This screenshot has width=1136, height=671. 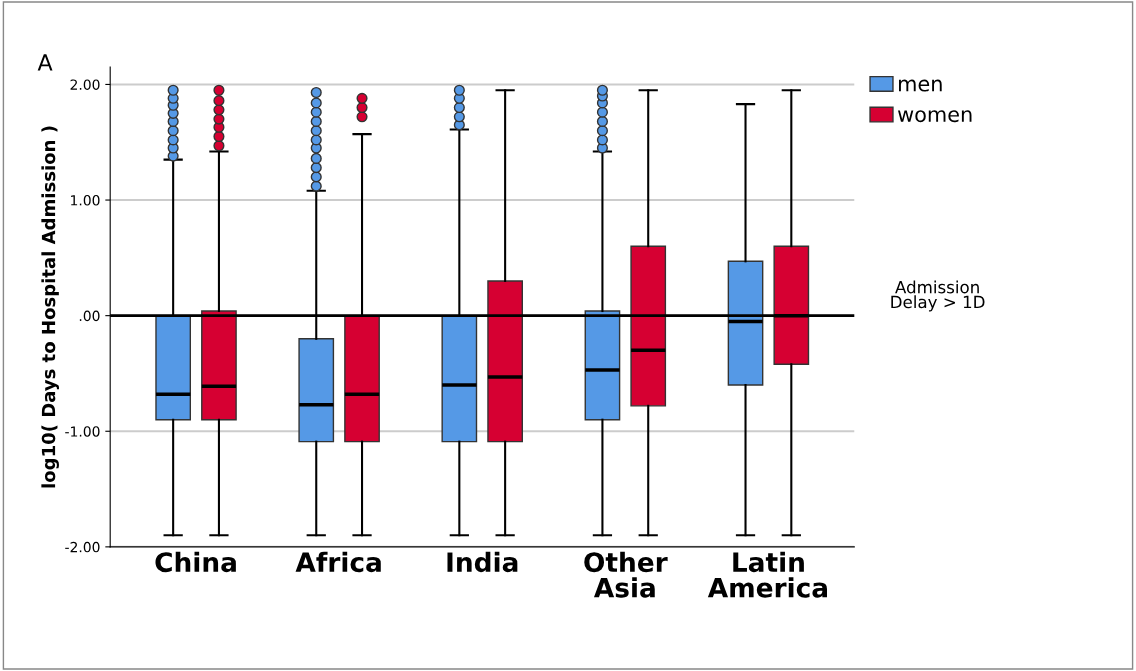 I want to click on x-tick-label: China, so click(x=195, y=562).